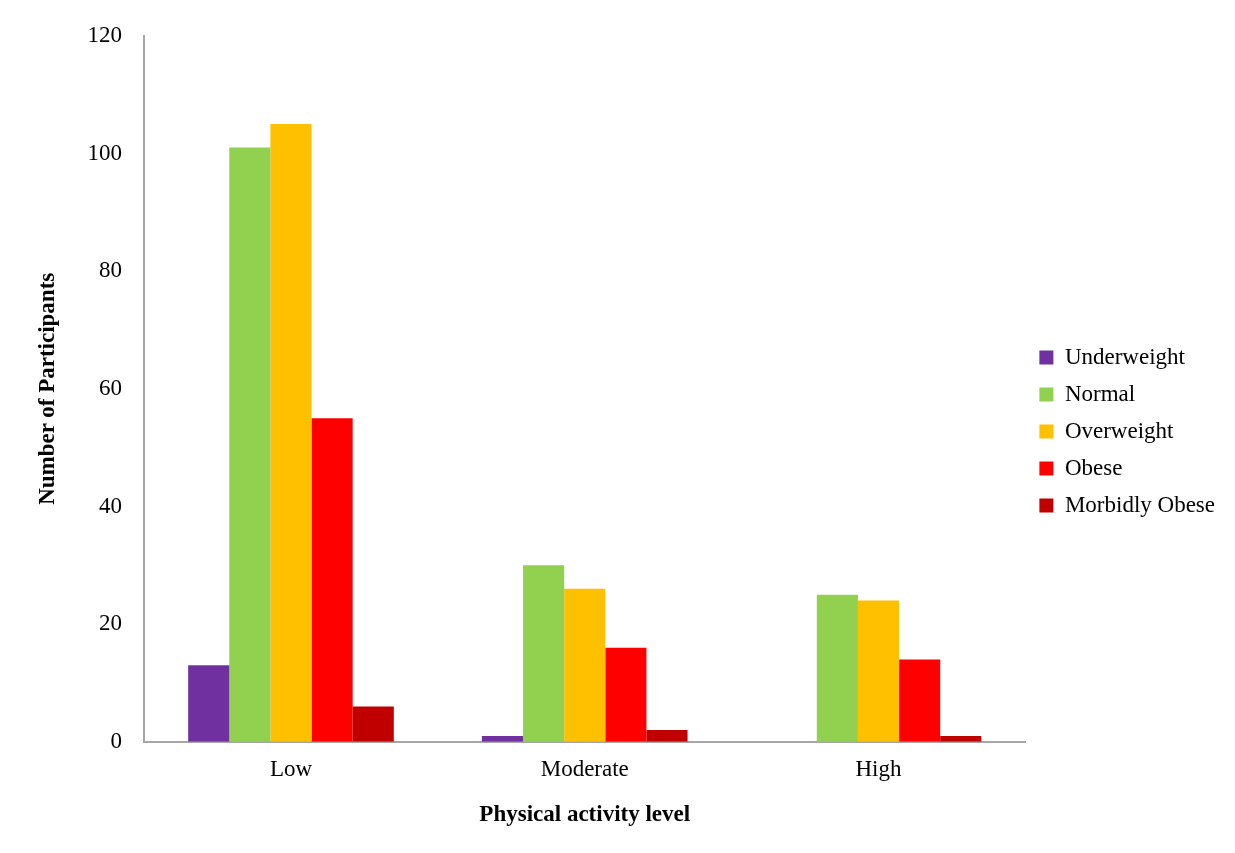 This screenshot has height=853, width=1235. Describe the element at coordinates (46, 388) in the screenshot. I see `y-axis-title: Number of Participants` at that location.